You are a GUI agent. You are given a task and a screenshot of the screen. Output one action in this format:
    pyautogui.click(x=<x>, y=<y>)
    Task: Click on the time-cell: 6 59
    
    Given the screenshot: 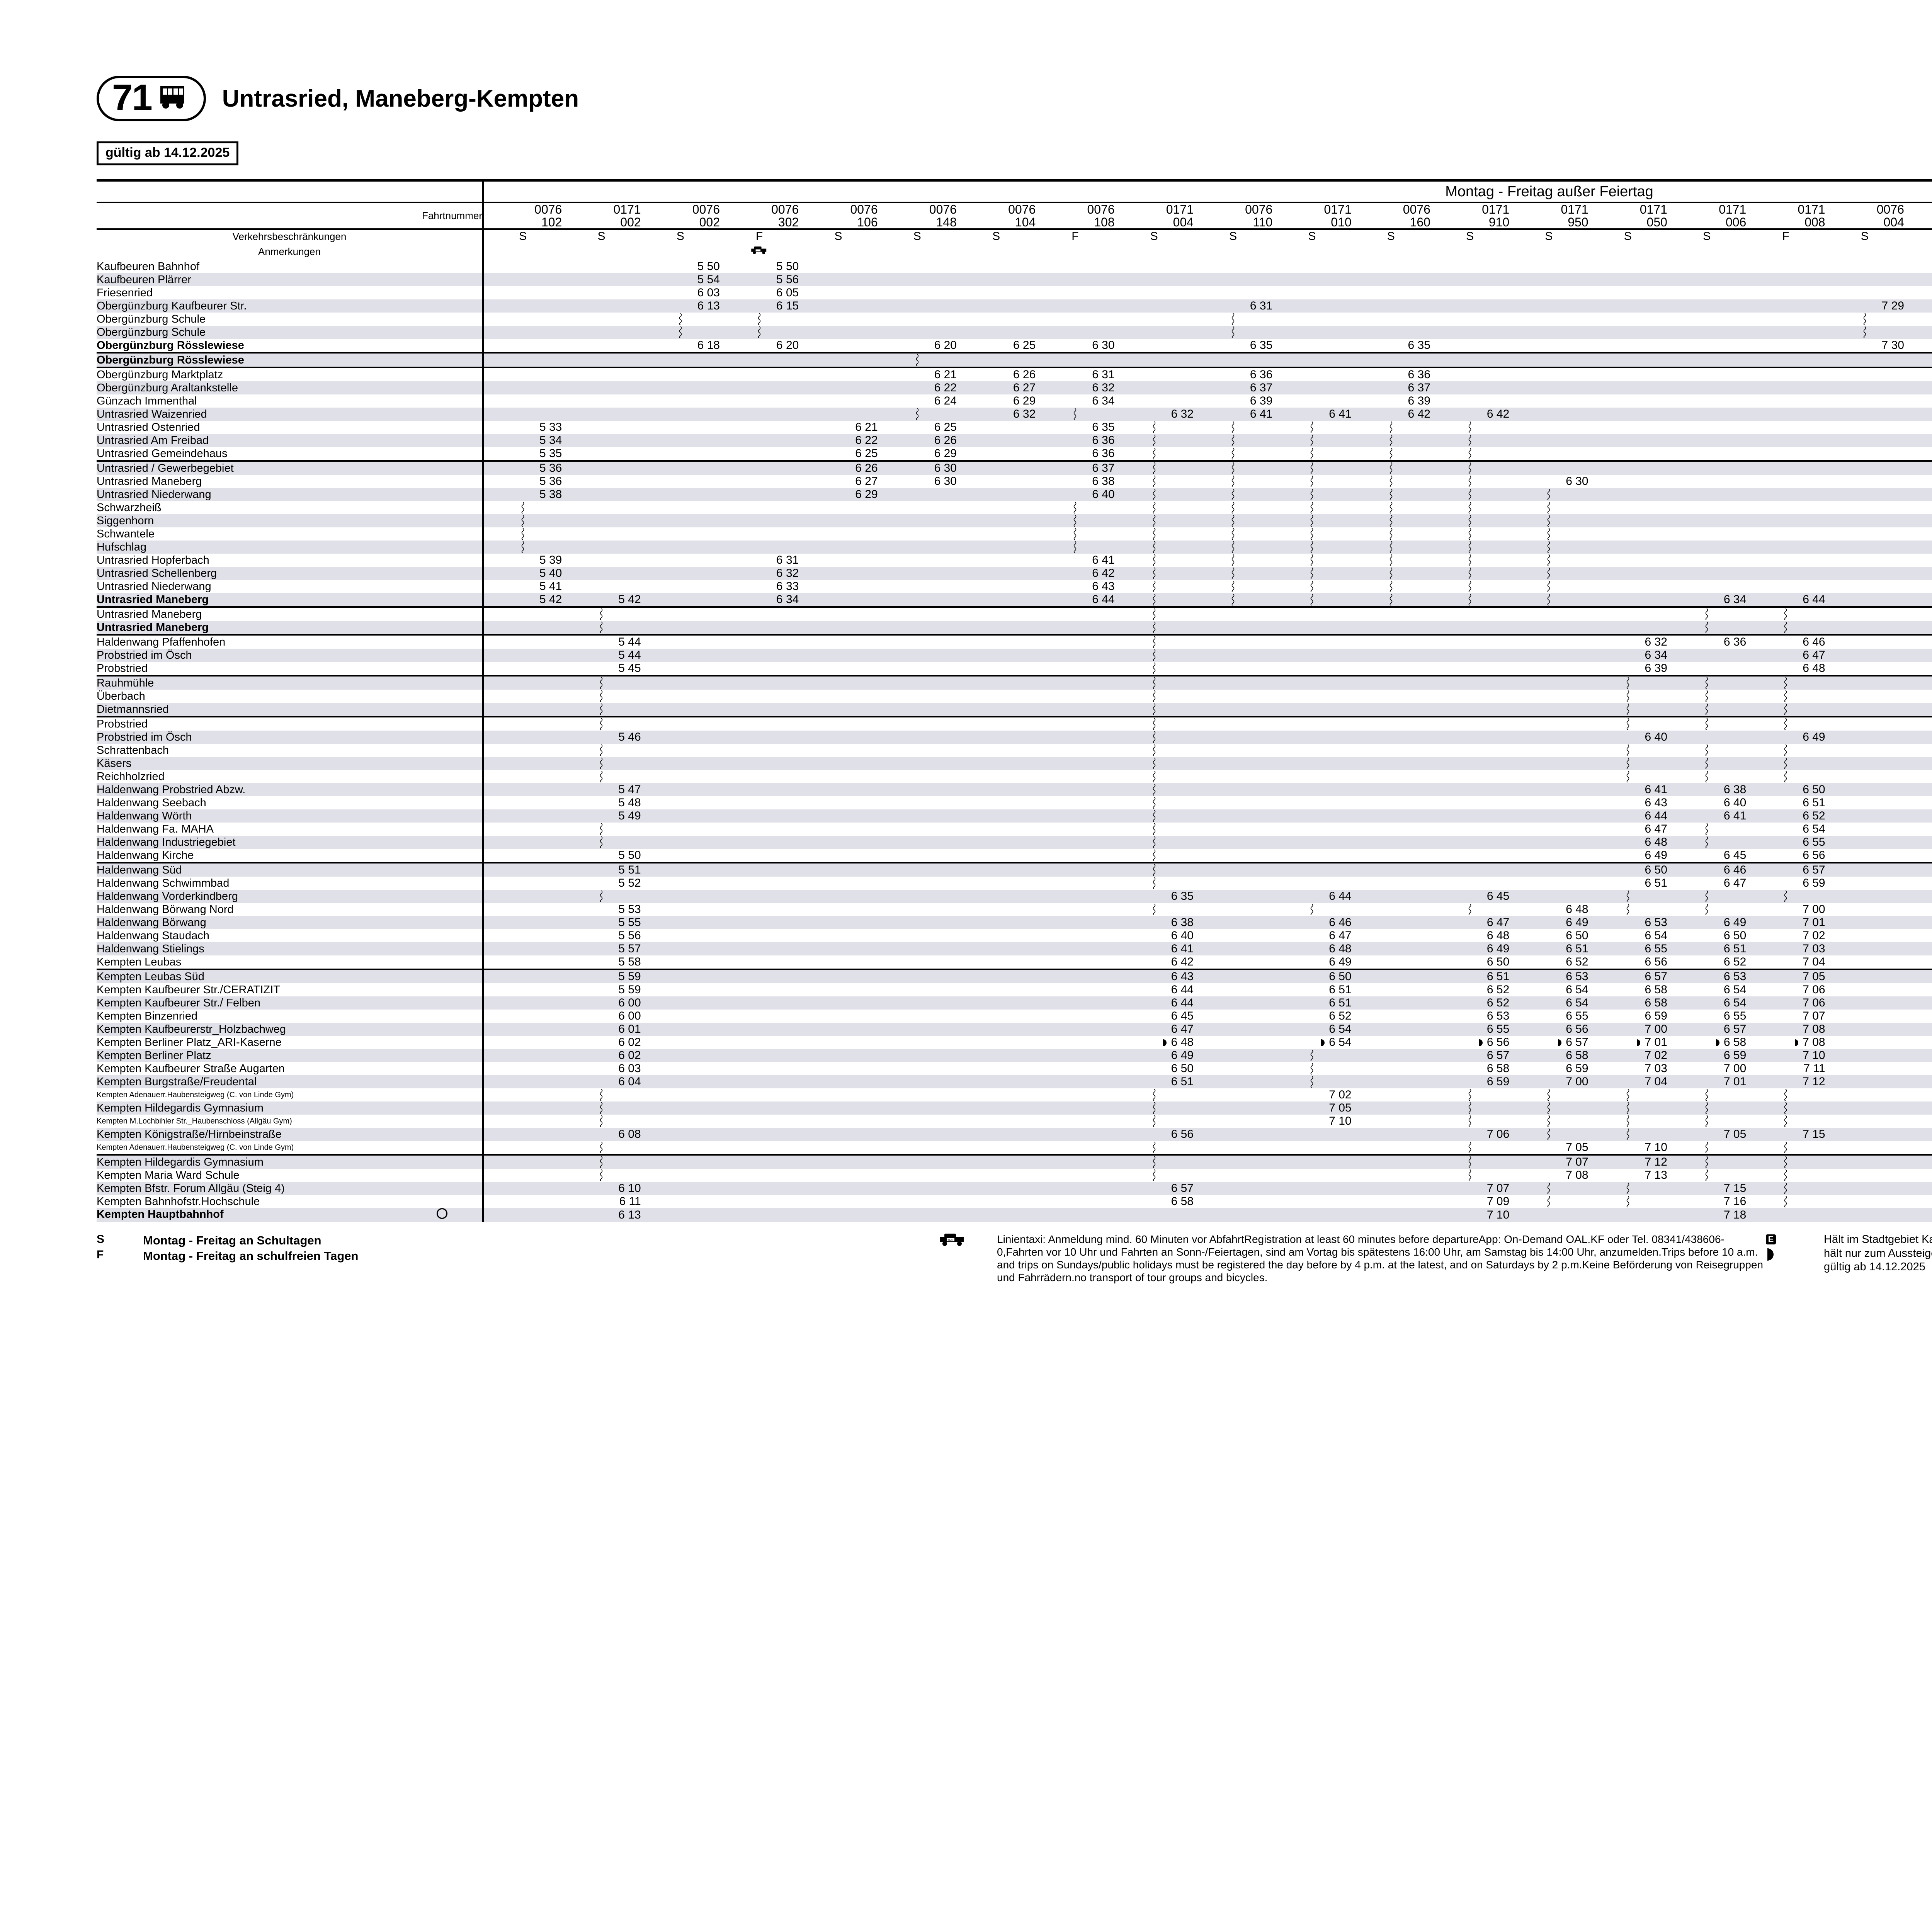 What is the action you would take?
    pyautogui.click(x=1814, y=883)
    